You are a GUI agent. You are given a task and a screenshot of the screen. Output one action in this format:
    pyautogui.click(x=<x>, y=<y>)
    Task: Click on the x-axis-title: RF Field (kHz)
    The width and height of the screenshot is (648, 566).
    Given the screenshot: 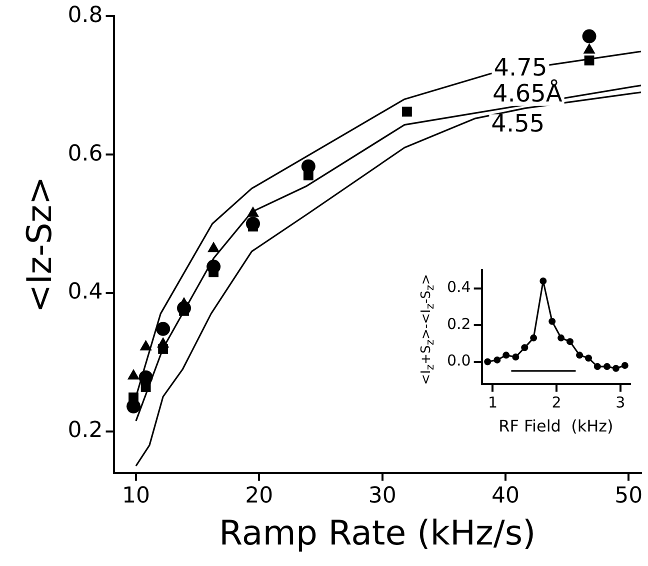 What is the action you would take?
    pyautogui.click(x=556, y=426)
    